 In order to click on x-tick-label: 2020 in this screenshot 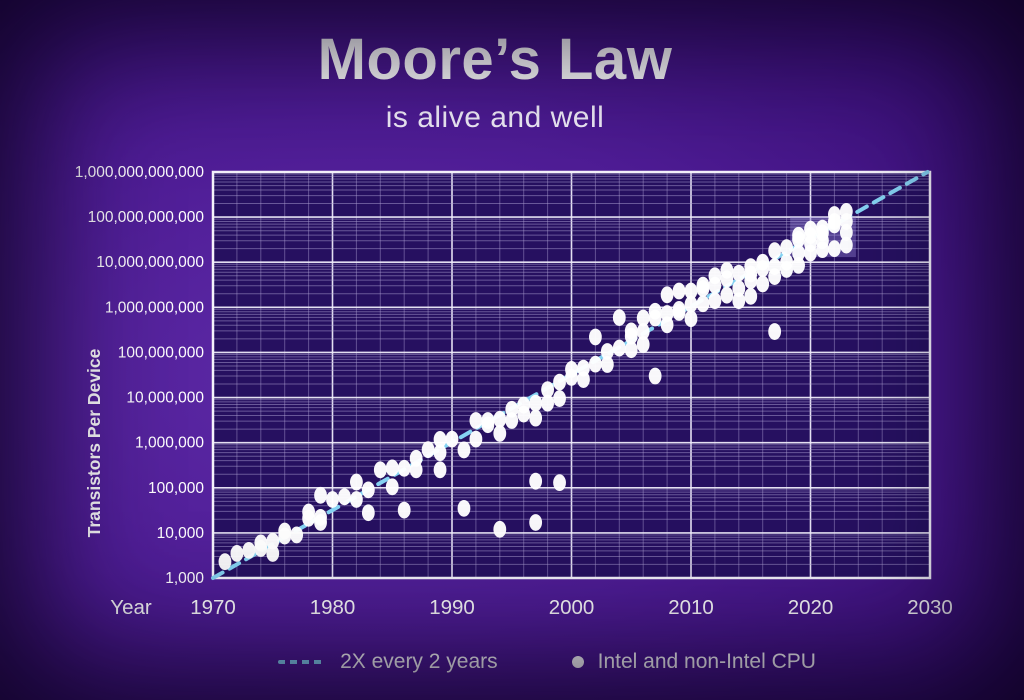, I will do `click(811, 607)`.